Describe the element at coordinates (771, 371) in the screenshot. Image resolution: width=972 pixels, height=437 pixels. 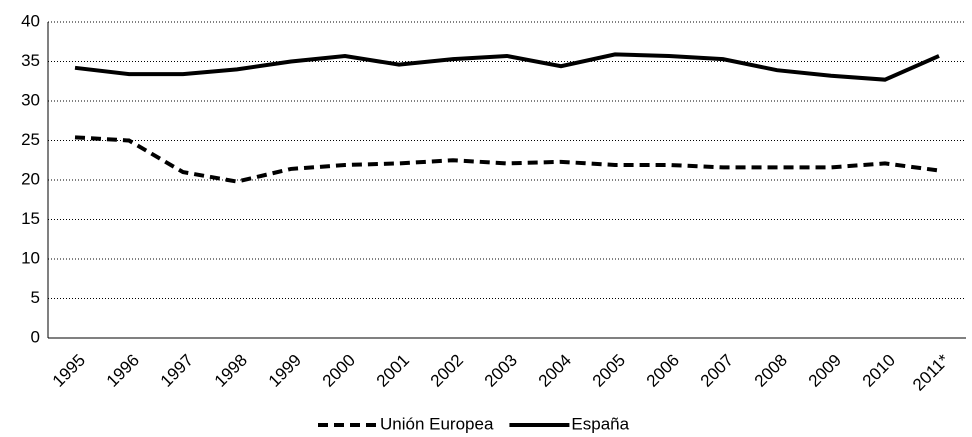
I see `x-tick-label: 2008` at that location.